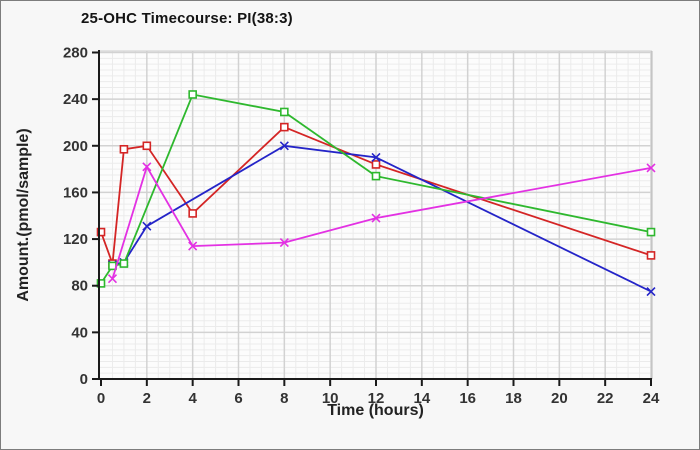 This screenshot has height=450, width=700. Describe the element at coordinates (147, 398) in the screenshot. I see `x-tick-label: 2` at that location.